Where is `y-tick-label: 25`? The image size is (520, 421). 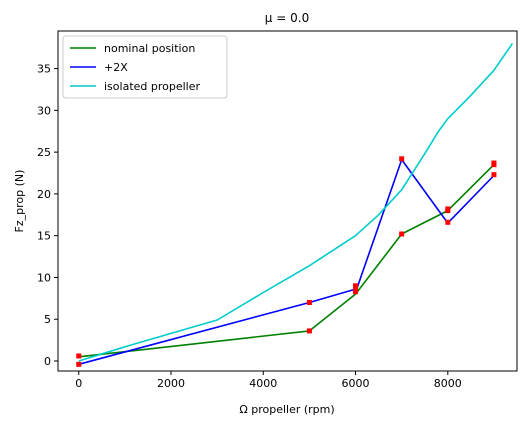
y-tick-label: 25 is located at coordinates (44, 152).